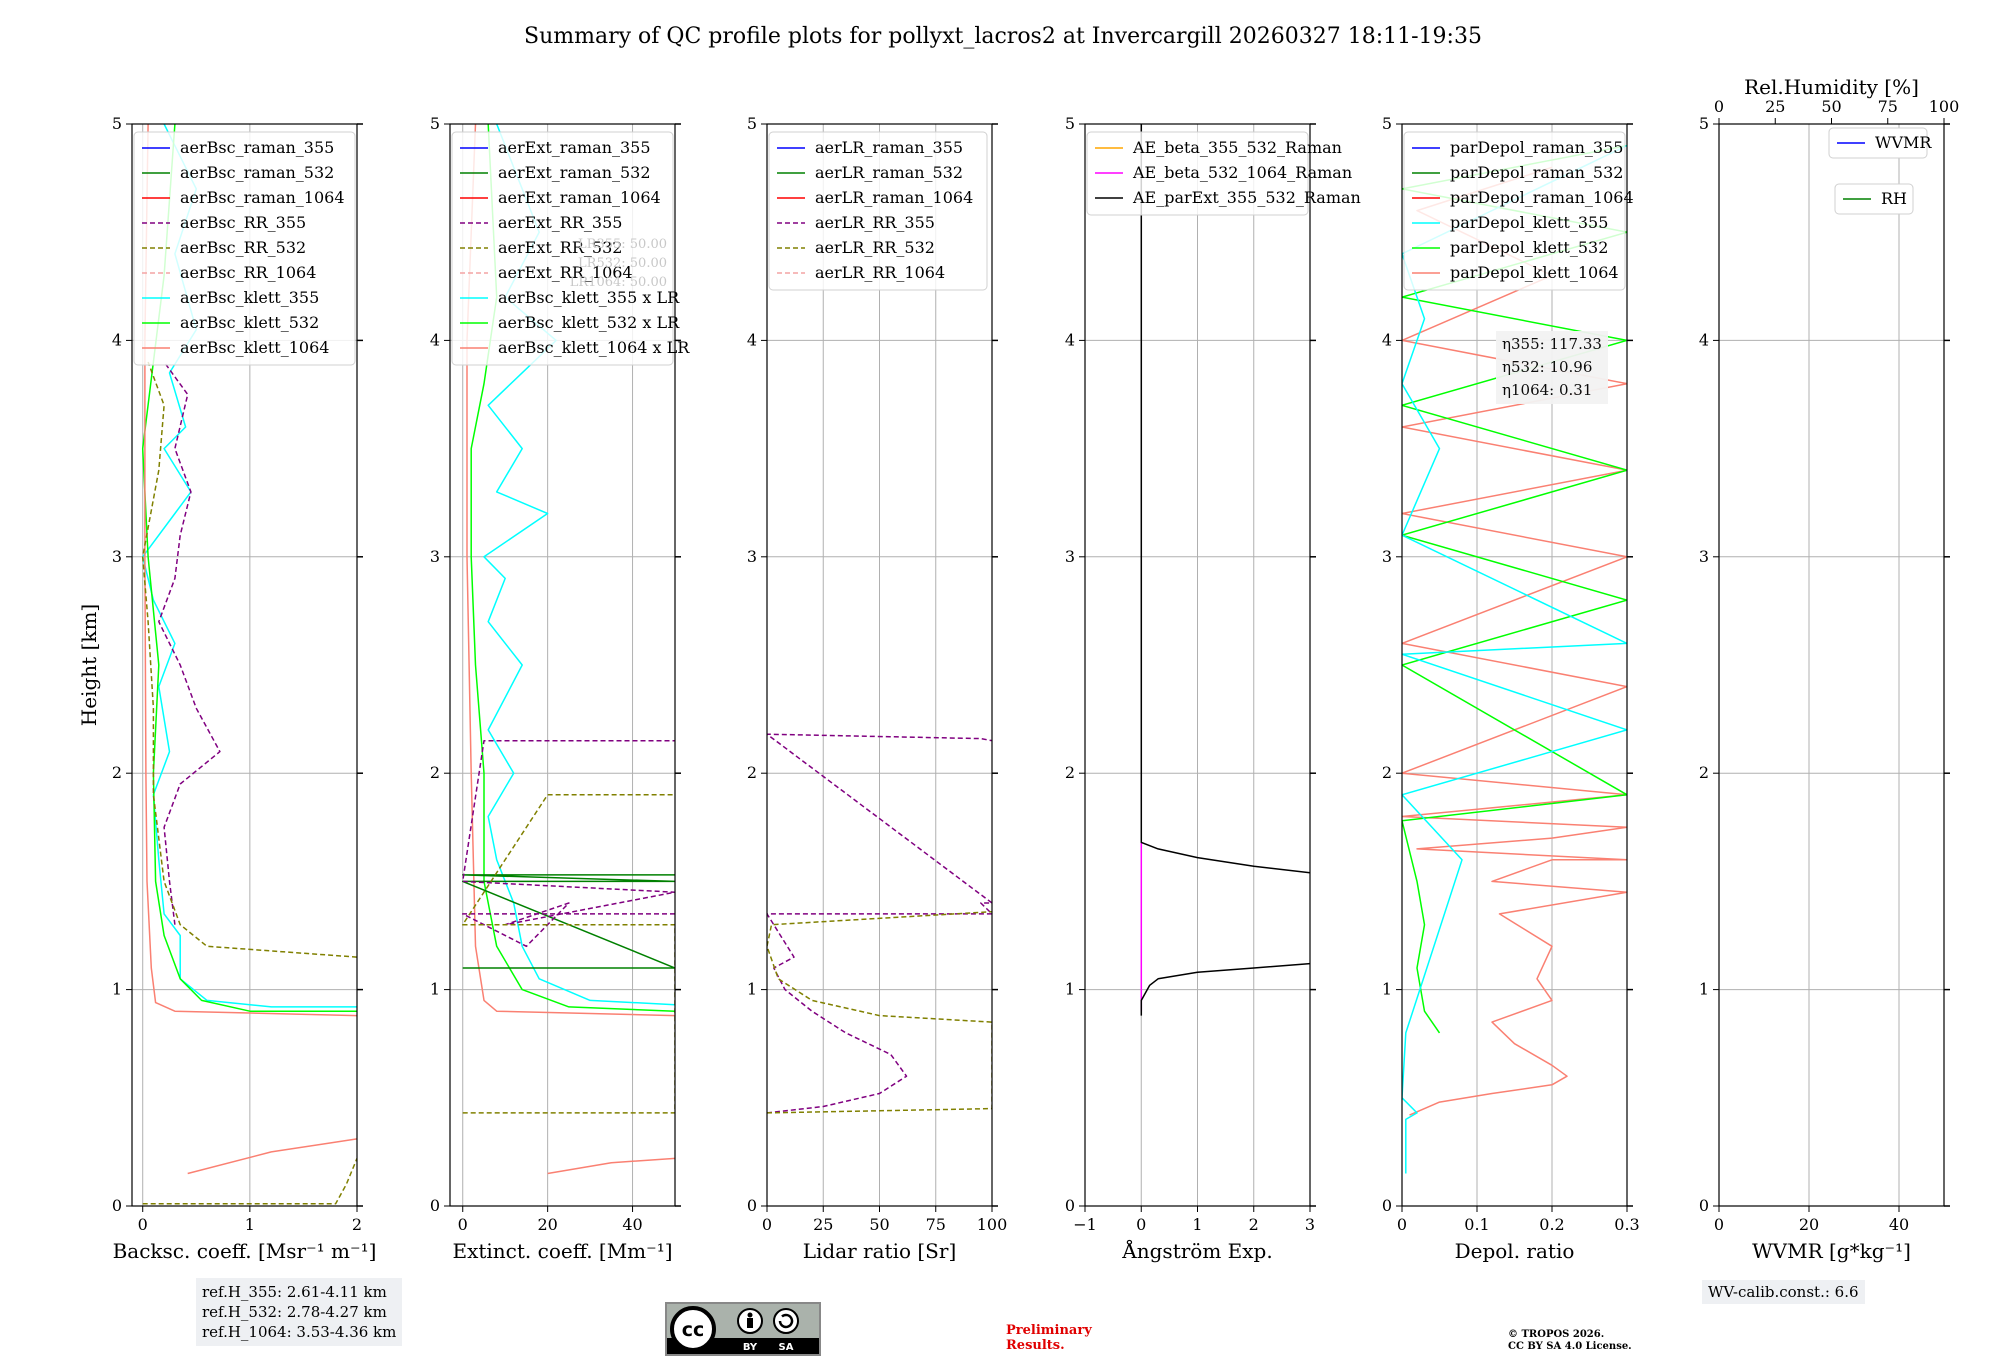  What do you see at coordinates (594, 347) in the screenshot?
I see `legend-label-aerBsc_klett_1064-x-LR: aerBsc_klett_1064 x LR` at bounding box center [594, 347].